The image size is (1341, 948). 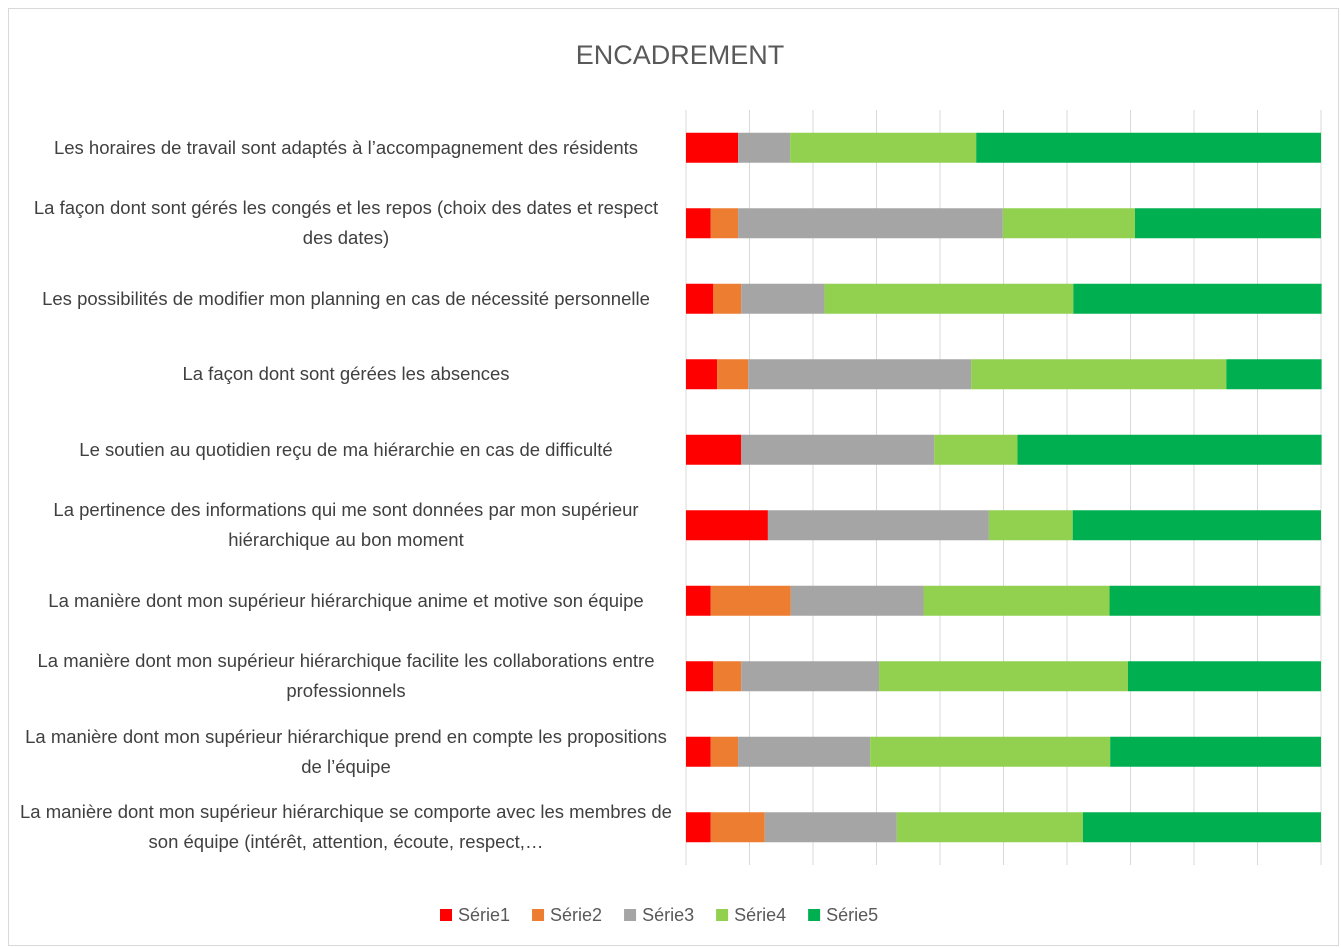 I want to click on legend-label: Série3, so click(x=668, y=915).